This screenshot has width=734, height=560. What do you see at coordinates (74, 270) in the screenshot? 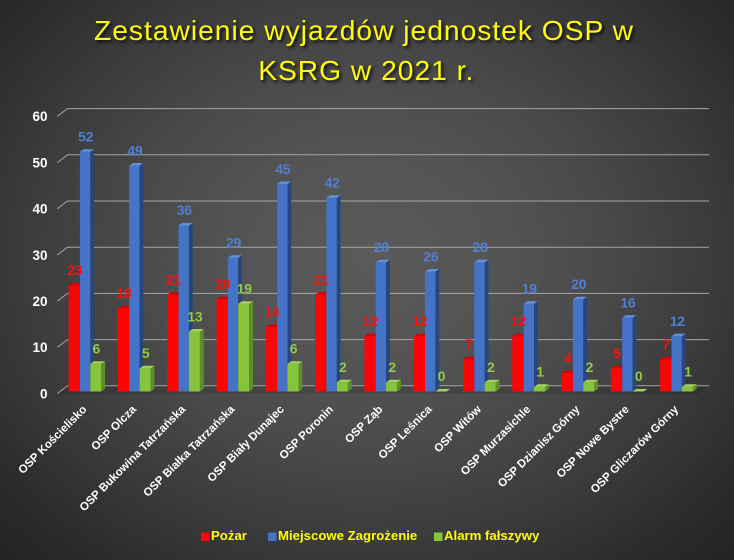
I see `svg-text: 23` at bounding box center [74, 270].